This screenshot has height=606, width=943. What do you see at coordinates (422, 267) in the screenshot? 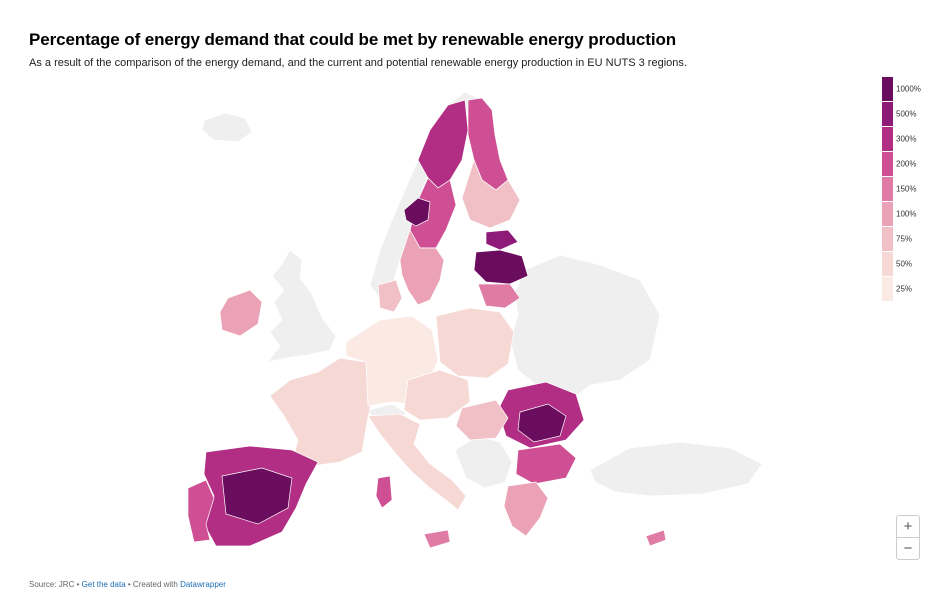
I see `region-sweden-south: Sweden South` at bounding box center [422, 267].